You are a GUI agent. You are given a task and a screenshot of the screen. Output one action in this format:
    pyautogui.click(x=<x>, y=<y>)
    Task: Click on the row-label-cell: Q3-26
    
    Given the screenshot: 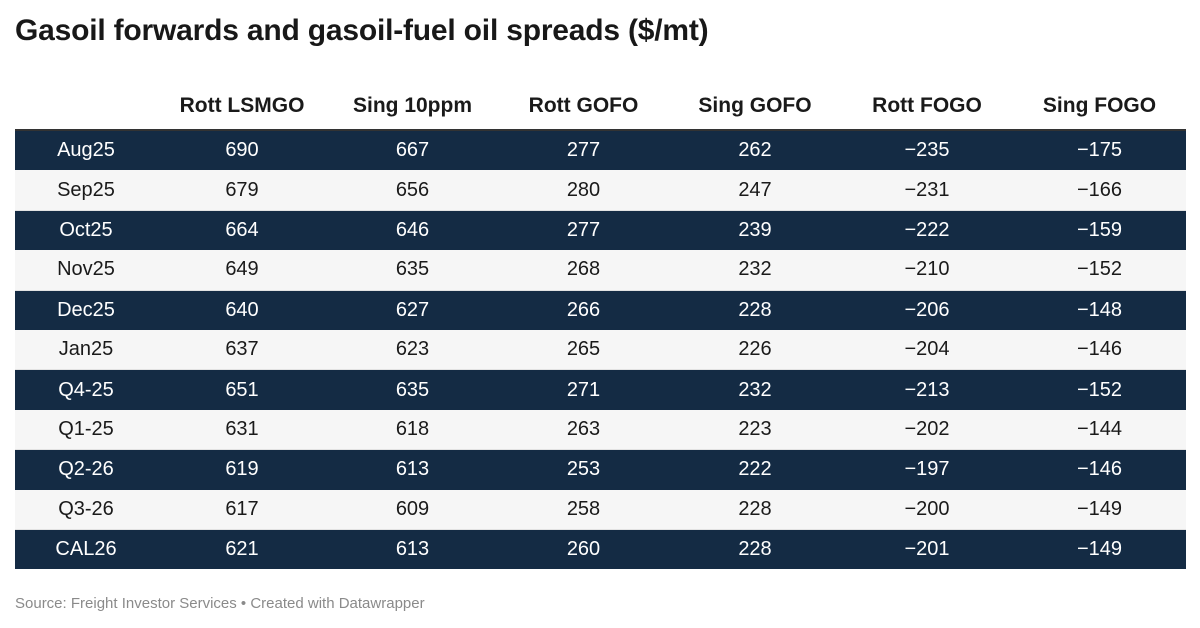 What is the action you would take?
    pyautogui.click(x=86, y=509)
    